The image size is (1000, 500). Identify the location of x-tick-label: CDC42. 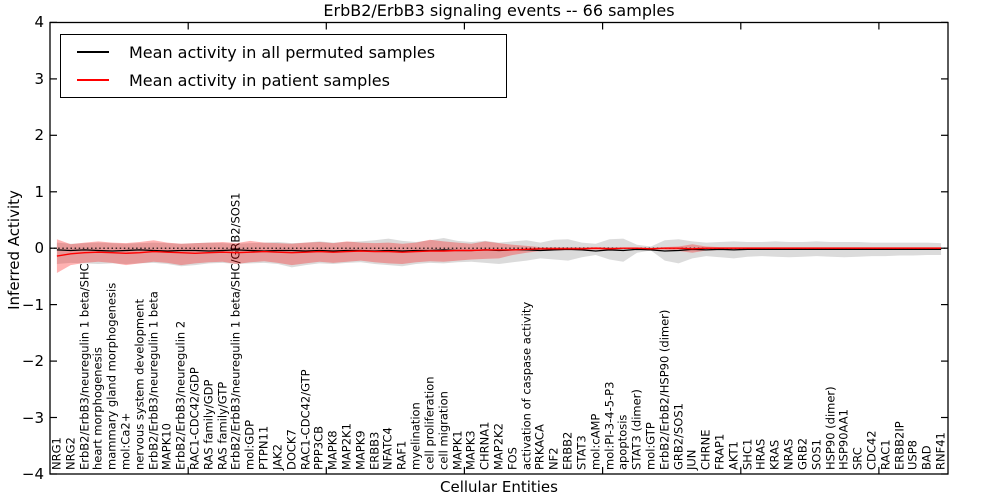
(871, 450).